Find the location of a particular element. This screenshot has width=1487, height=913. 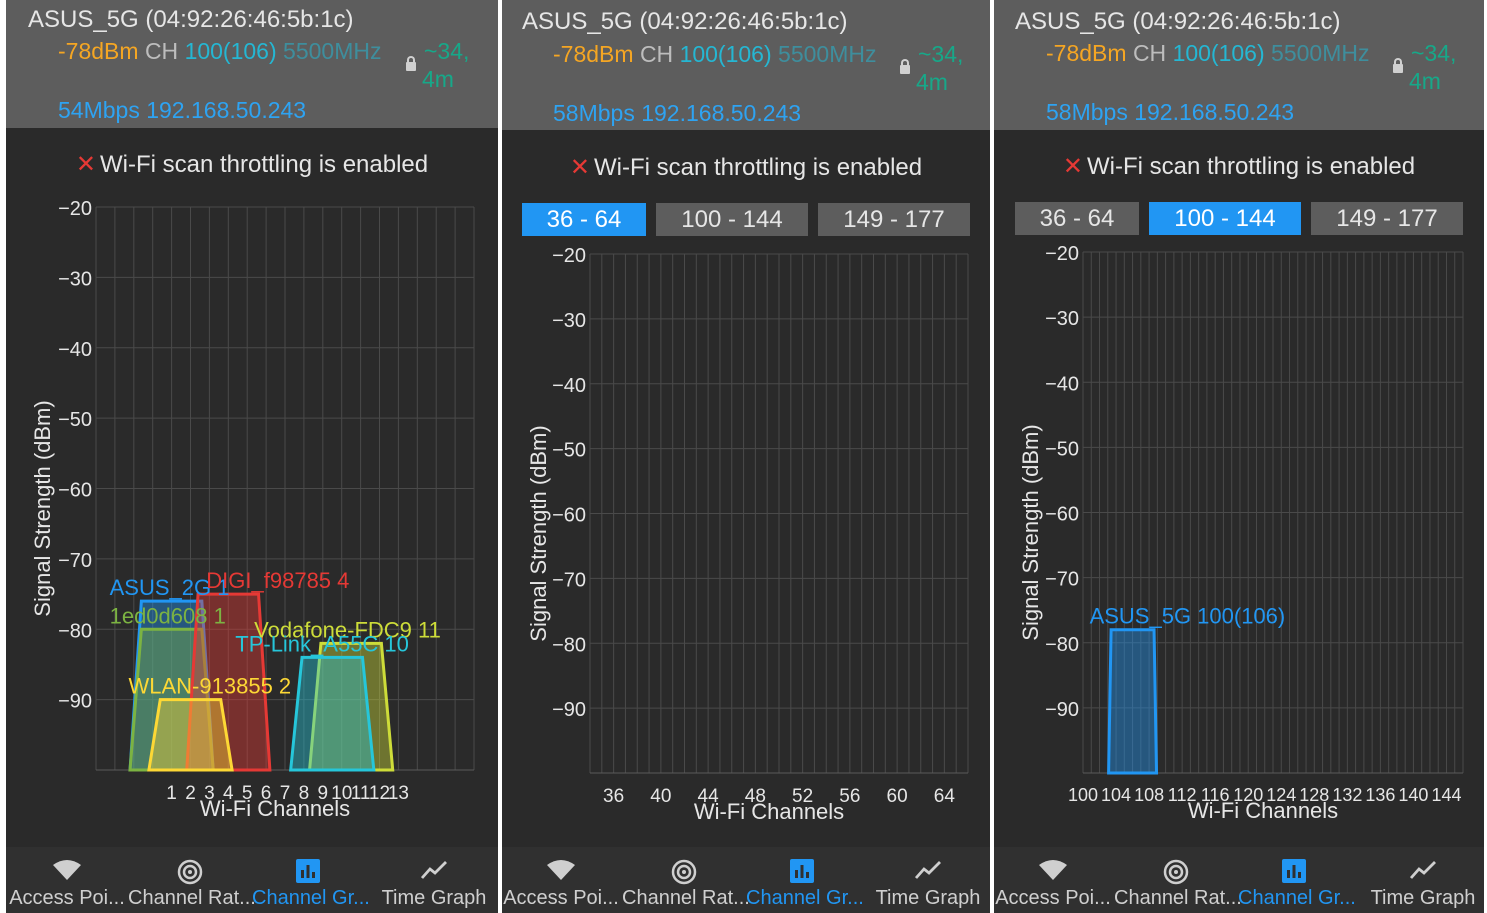

x-tick-label: 100 is located at coordinates (1083, 795).